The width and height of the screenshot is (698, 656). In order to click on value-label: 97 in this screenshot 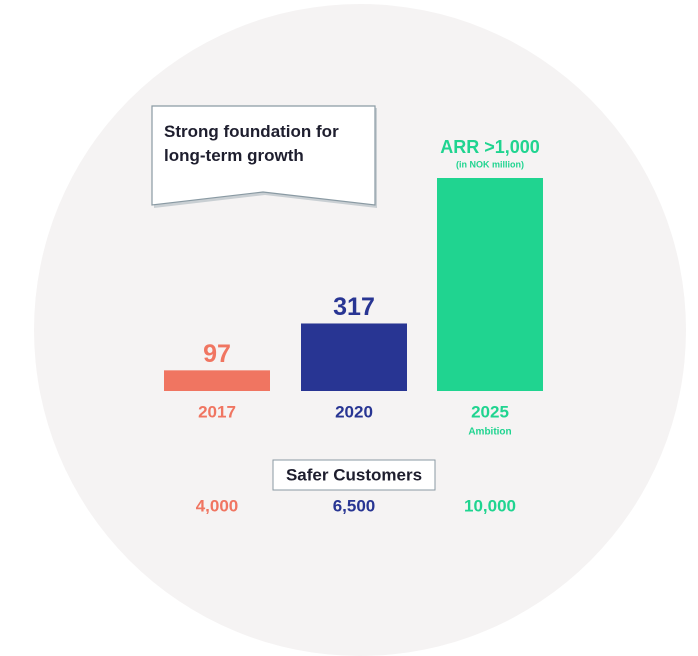, I will do `click(217, 354)`.